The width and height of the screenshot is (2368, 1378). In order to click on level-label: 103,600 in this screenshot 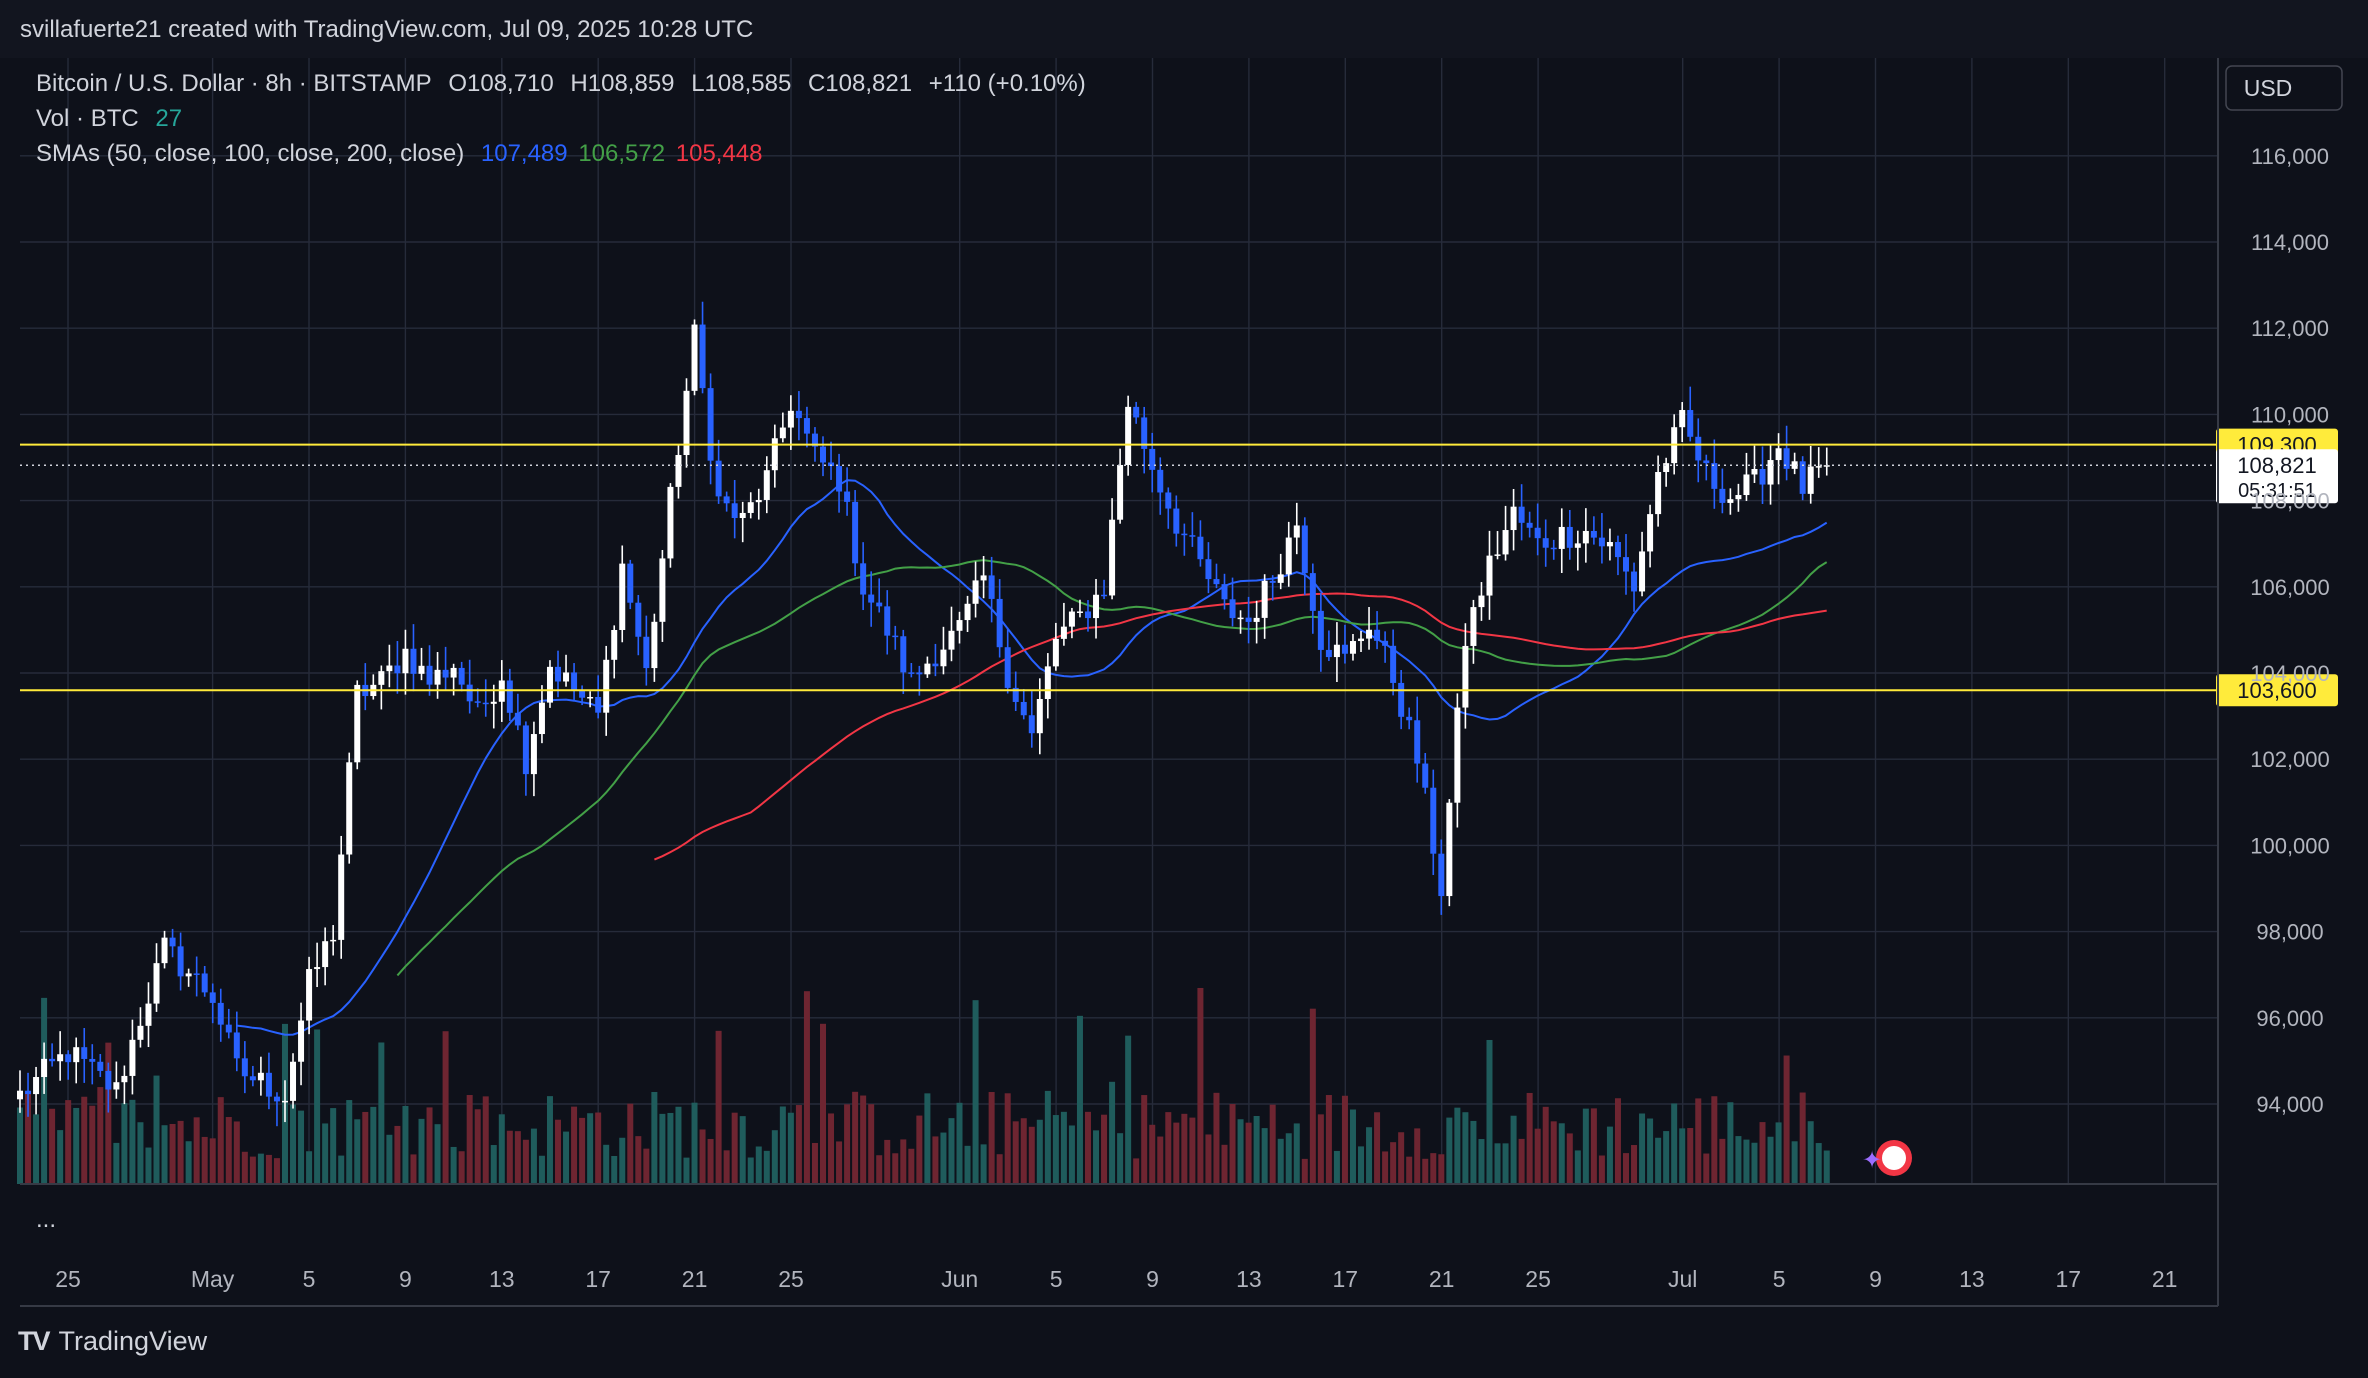, I will do `click(2277, 690)`.